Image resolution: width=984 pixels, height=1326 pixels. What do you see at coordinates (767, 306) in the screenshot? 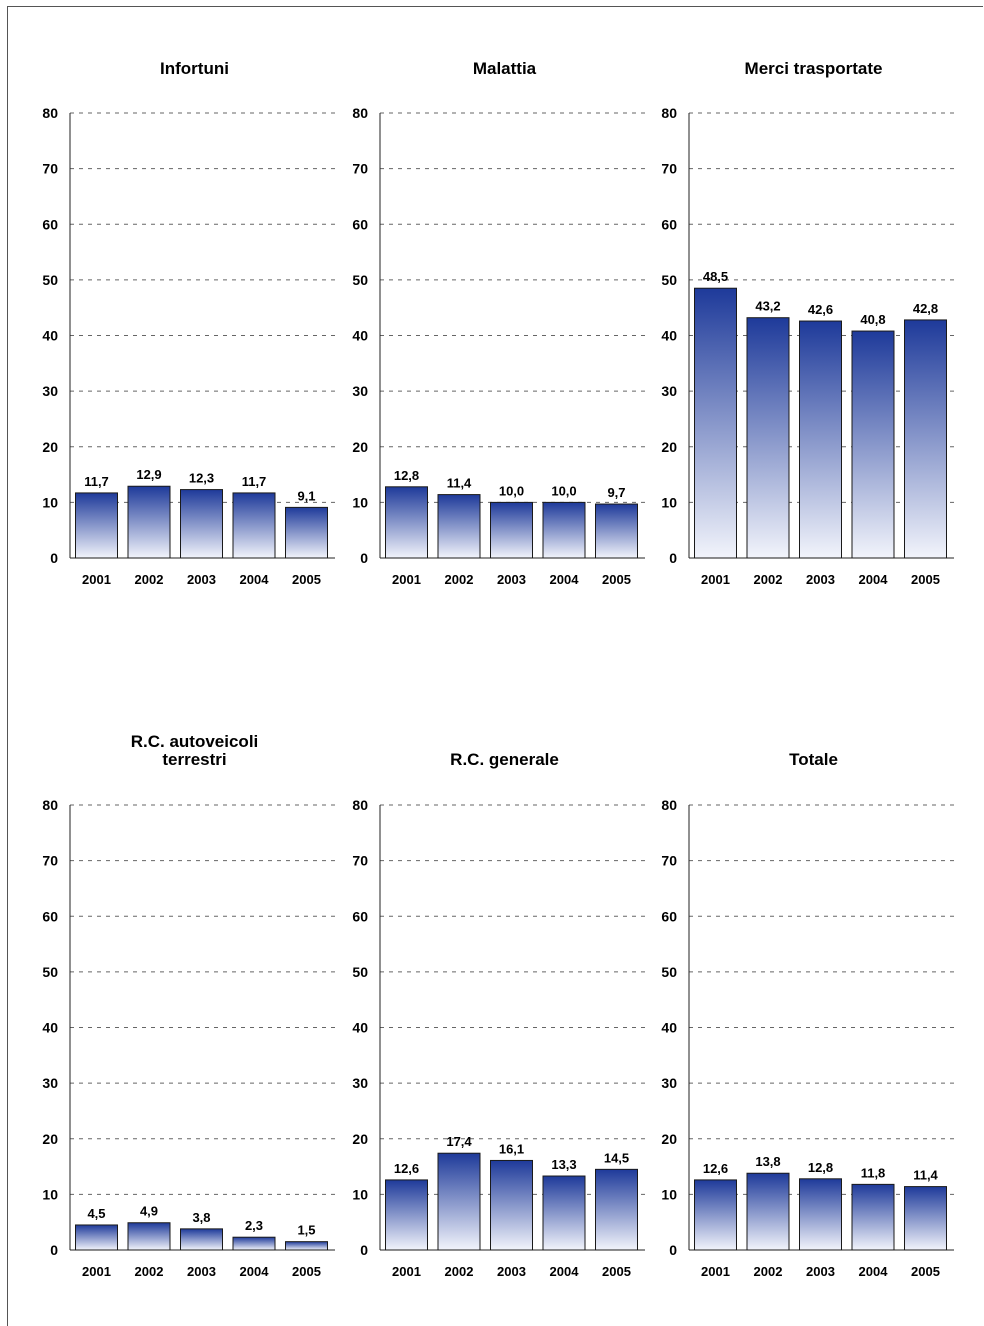
I see `bar-value-label: 43,2` at bounding box center [767, 306].